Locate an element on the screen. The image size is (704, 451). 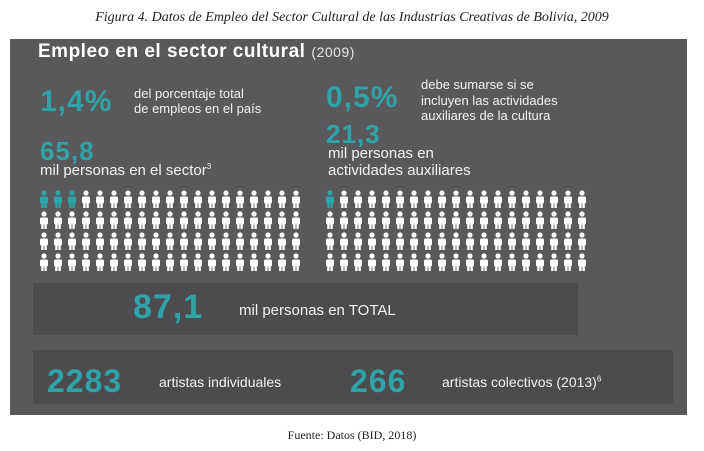
stat-collective-artists-value: 266 is located at coordinates (378, 381).